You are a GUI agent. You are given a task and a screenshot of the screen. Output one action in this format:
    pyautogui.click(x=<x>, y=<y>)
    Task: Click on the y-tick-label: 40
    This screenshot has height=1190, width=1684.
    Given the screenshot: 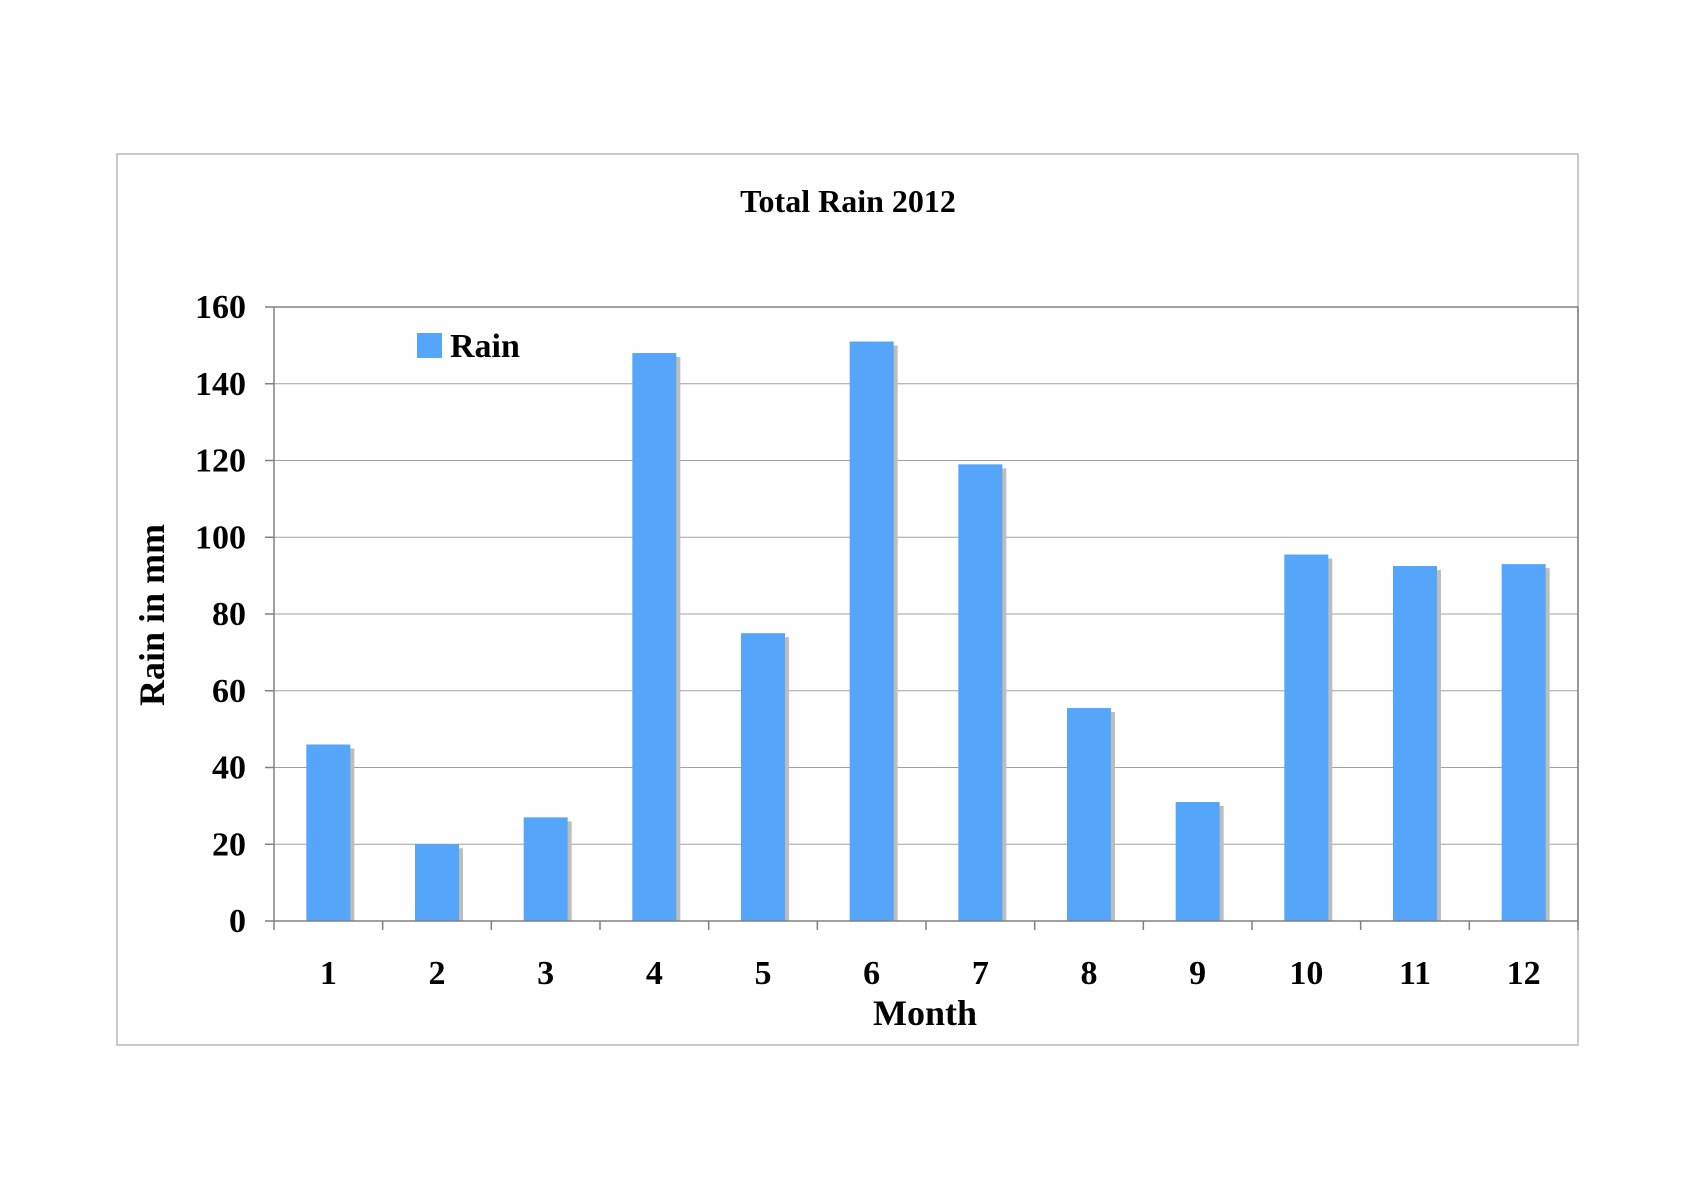 What is the action you would take?
    pyautogui.click(x=229, y=768)
    